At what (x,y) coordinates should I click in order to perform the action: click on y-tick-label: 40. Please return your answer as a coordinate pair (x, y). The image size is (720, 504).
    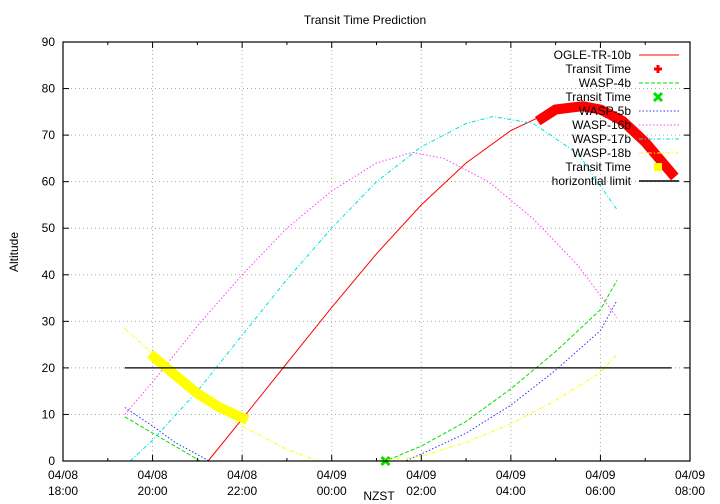
    Looking at the image, I should click on (49, 275).